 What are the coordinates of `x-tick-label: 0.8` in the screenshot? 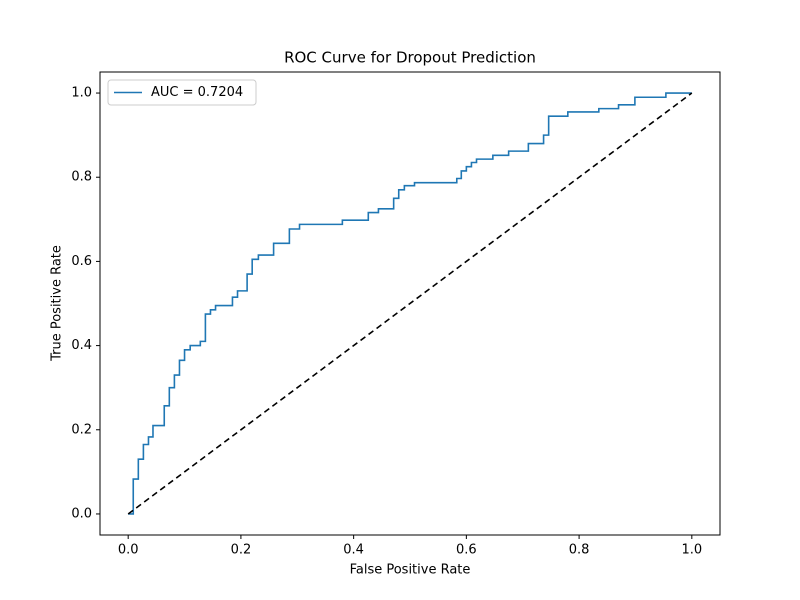 It's located at (579, 550).